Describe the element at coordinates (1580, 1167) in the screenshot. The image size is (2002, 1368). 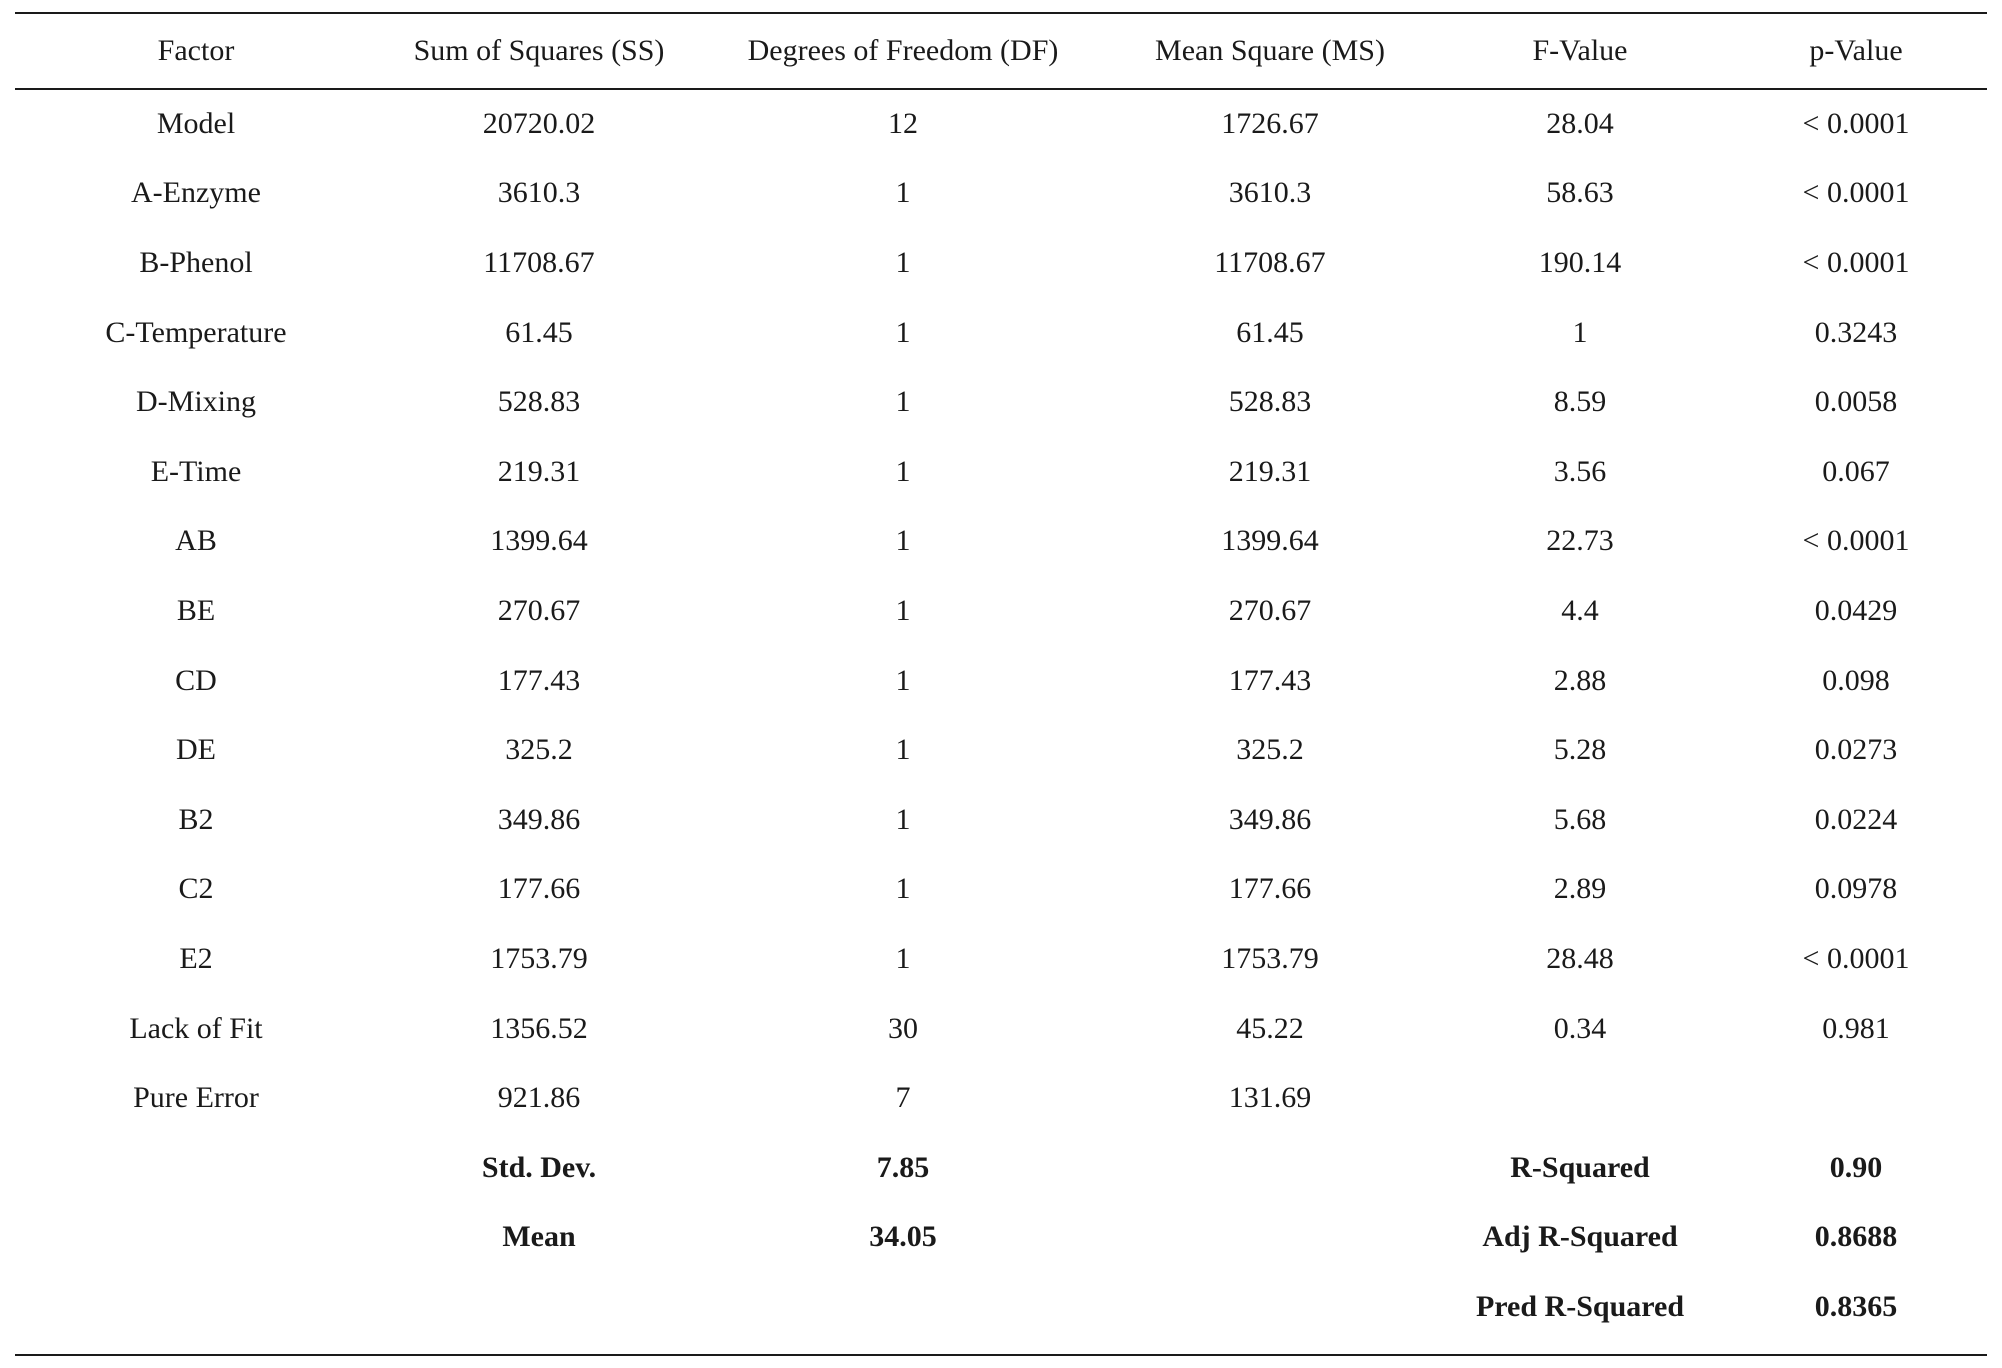
I see `r-squared-label: R-Squared` at that location.